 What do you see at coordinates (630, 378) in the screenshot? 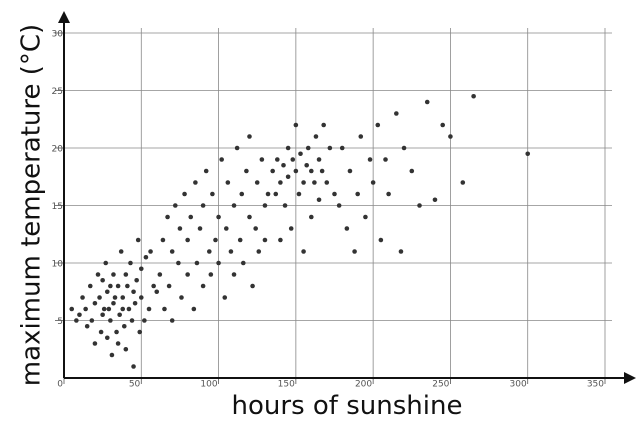
I see `x-axis-arrow` at bounding box center [630, 378].